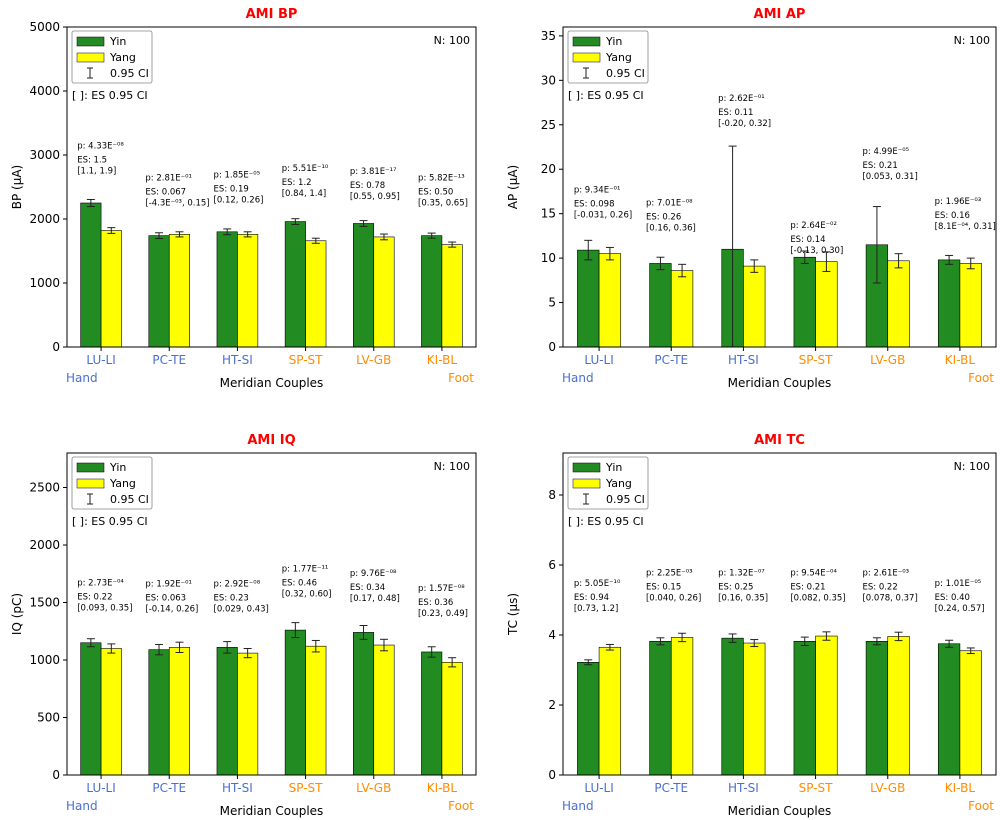 The image size is (1001, 820). Describe the element at coordinates (272, 14) in the screenshot. I see `chart-title: AMI BP` at that location.